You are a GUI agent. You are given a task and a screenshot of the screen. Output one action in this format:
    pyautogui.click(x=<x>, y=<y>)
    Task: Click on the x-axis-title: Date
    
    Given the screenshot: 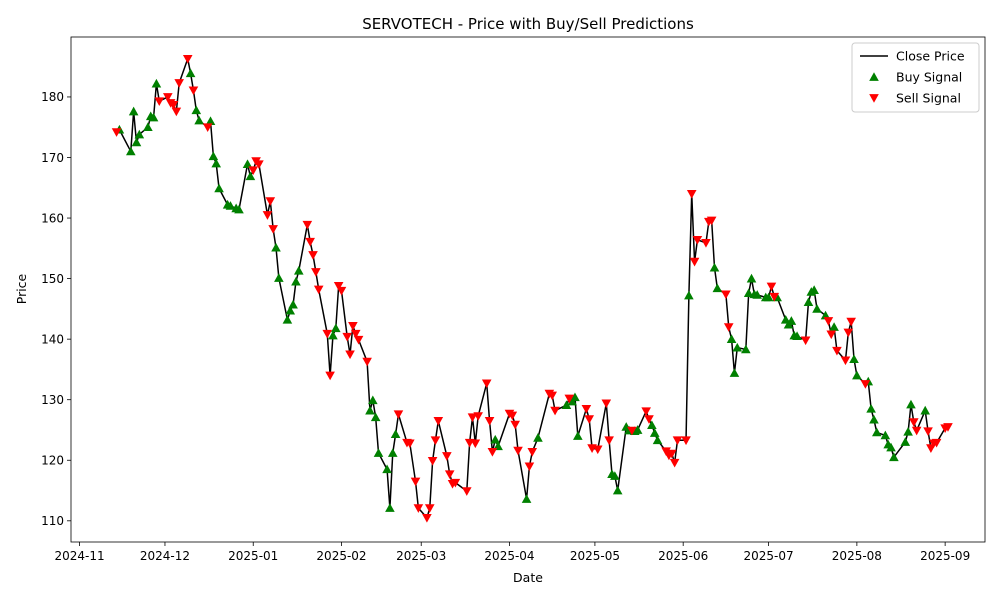 What is the action you would take?
    pyautogui.click(x=528, y=577)
    